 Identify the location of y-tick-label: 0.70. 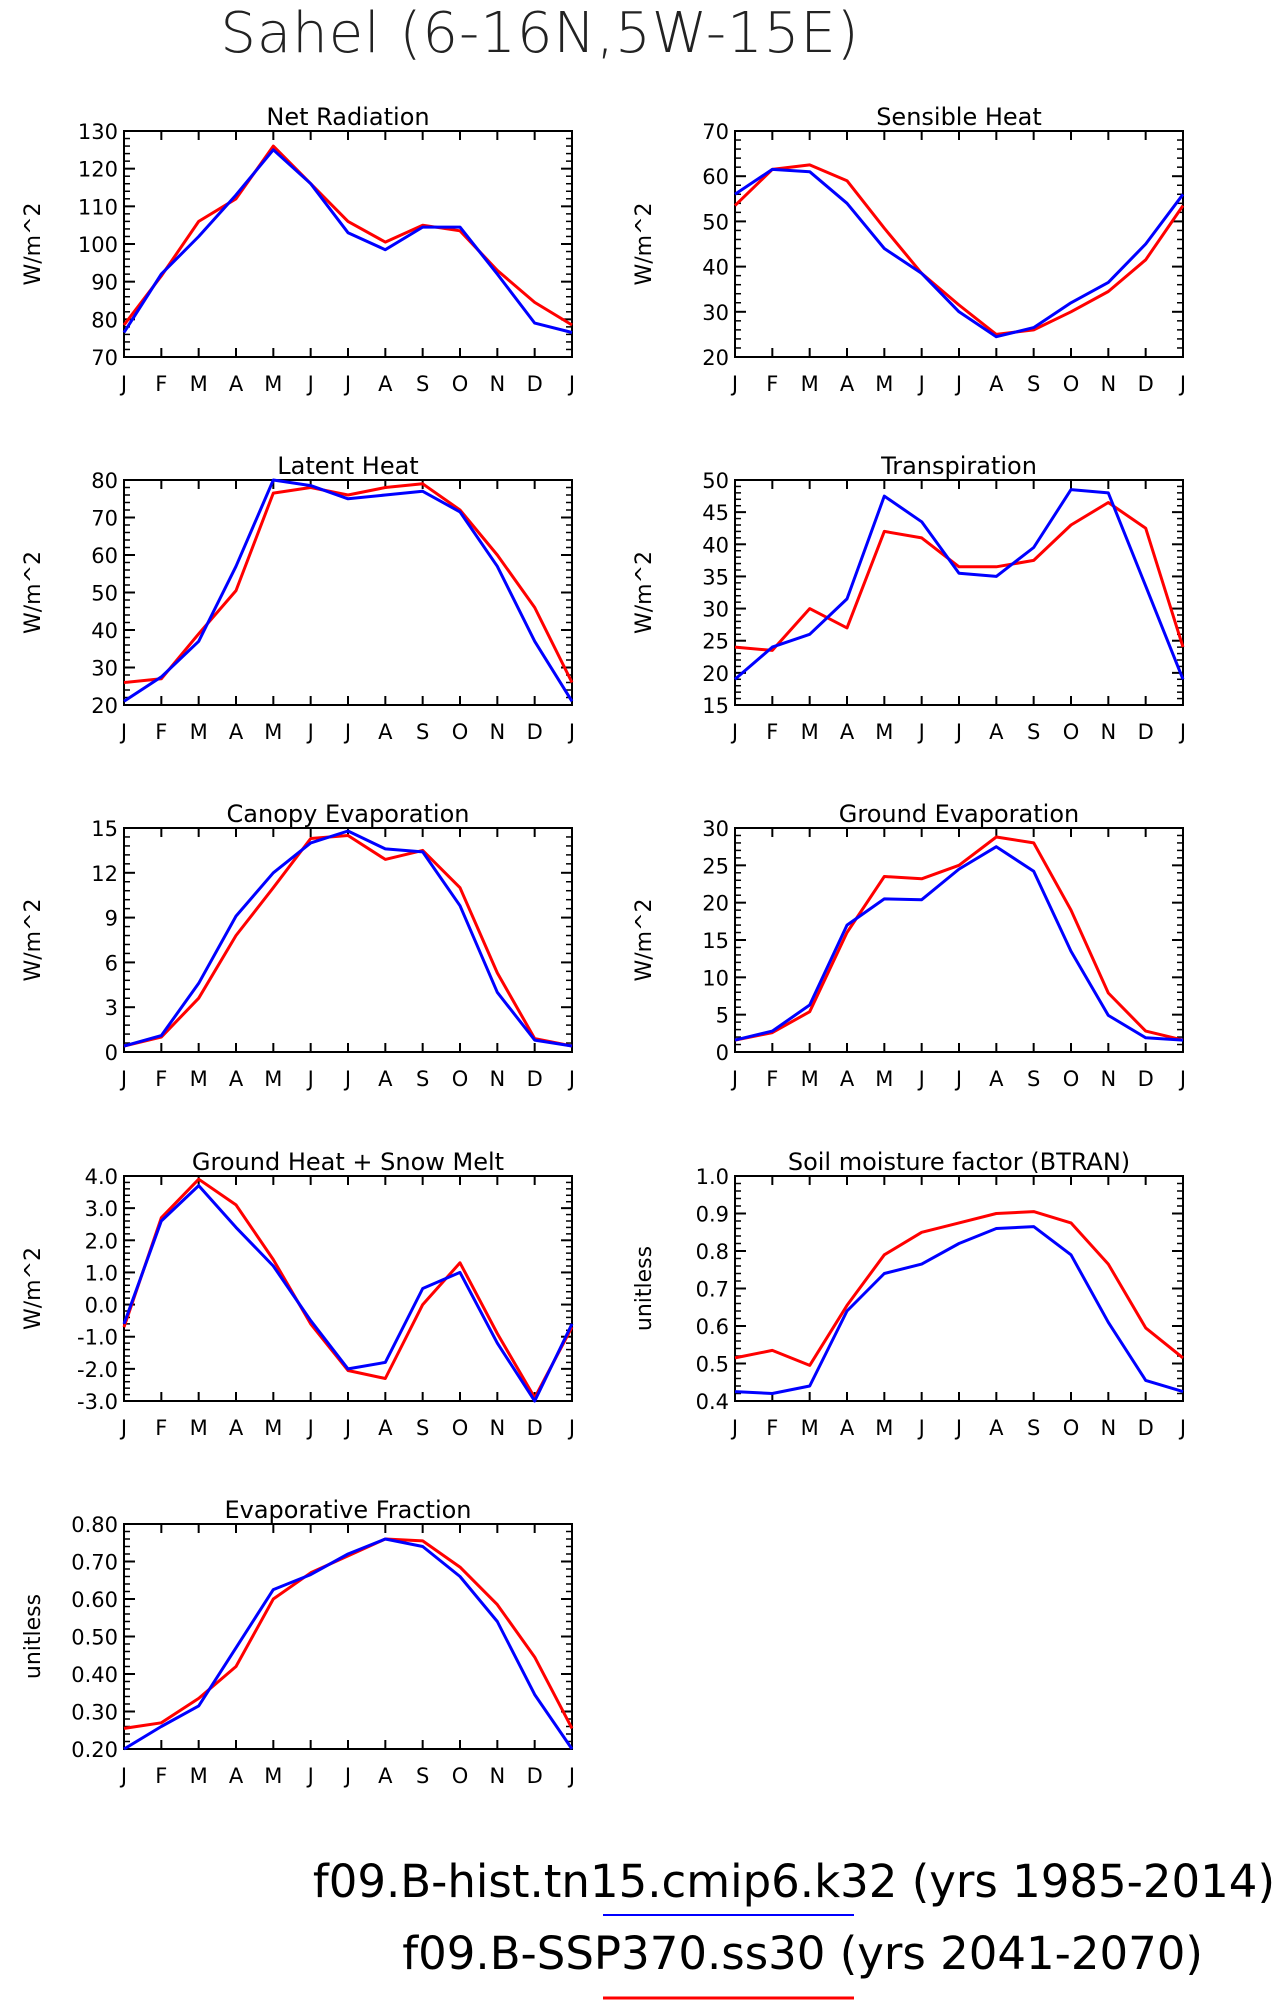
(94, 1563).